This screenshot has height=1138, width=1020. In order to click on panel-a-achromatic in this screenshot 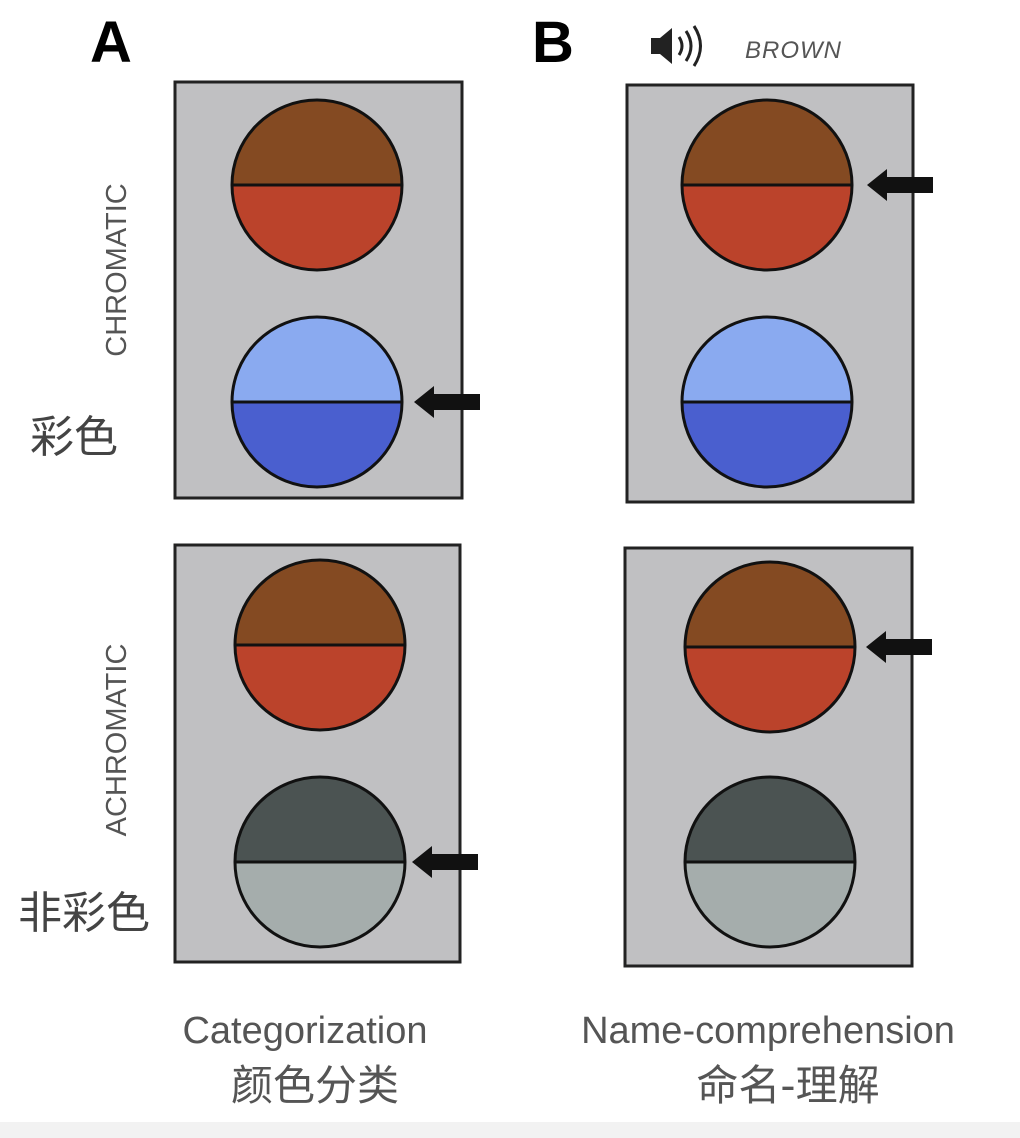, I will do `click(325, 753)`.